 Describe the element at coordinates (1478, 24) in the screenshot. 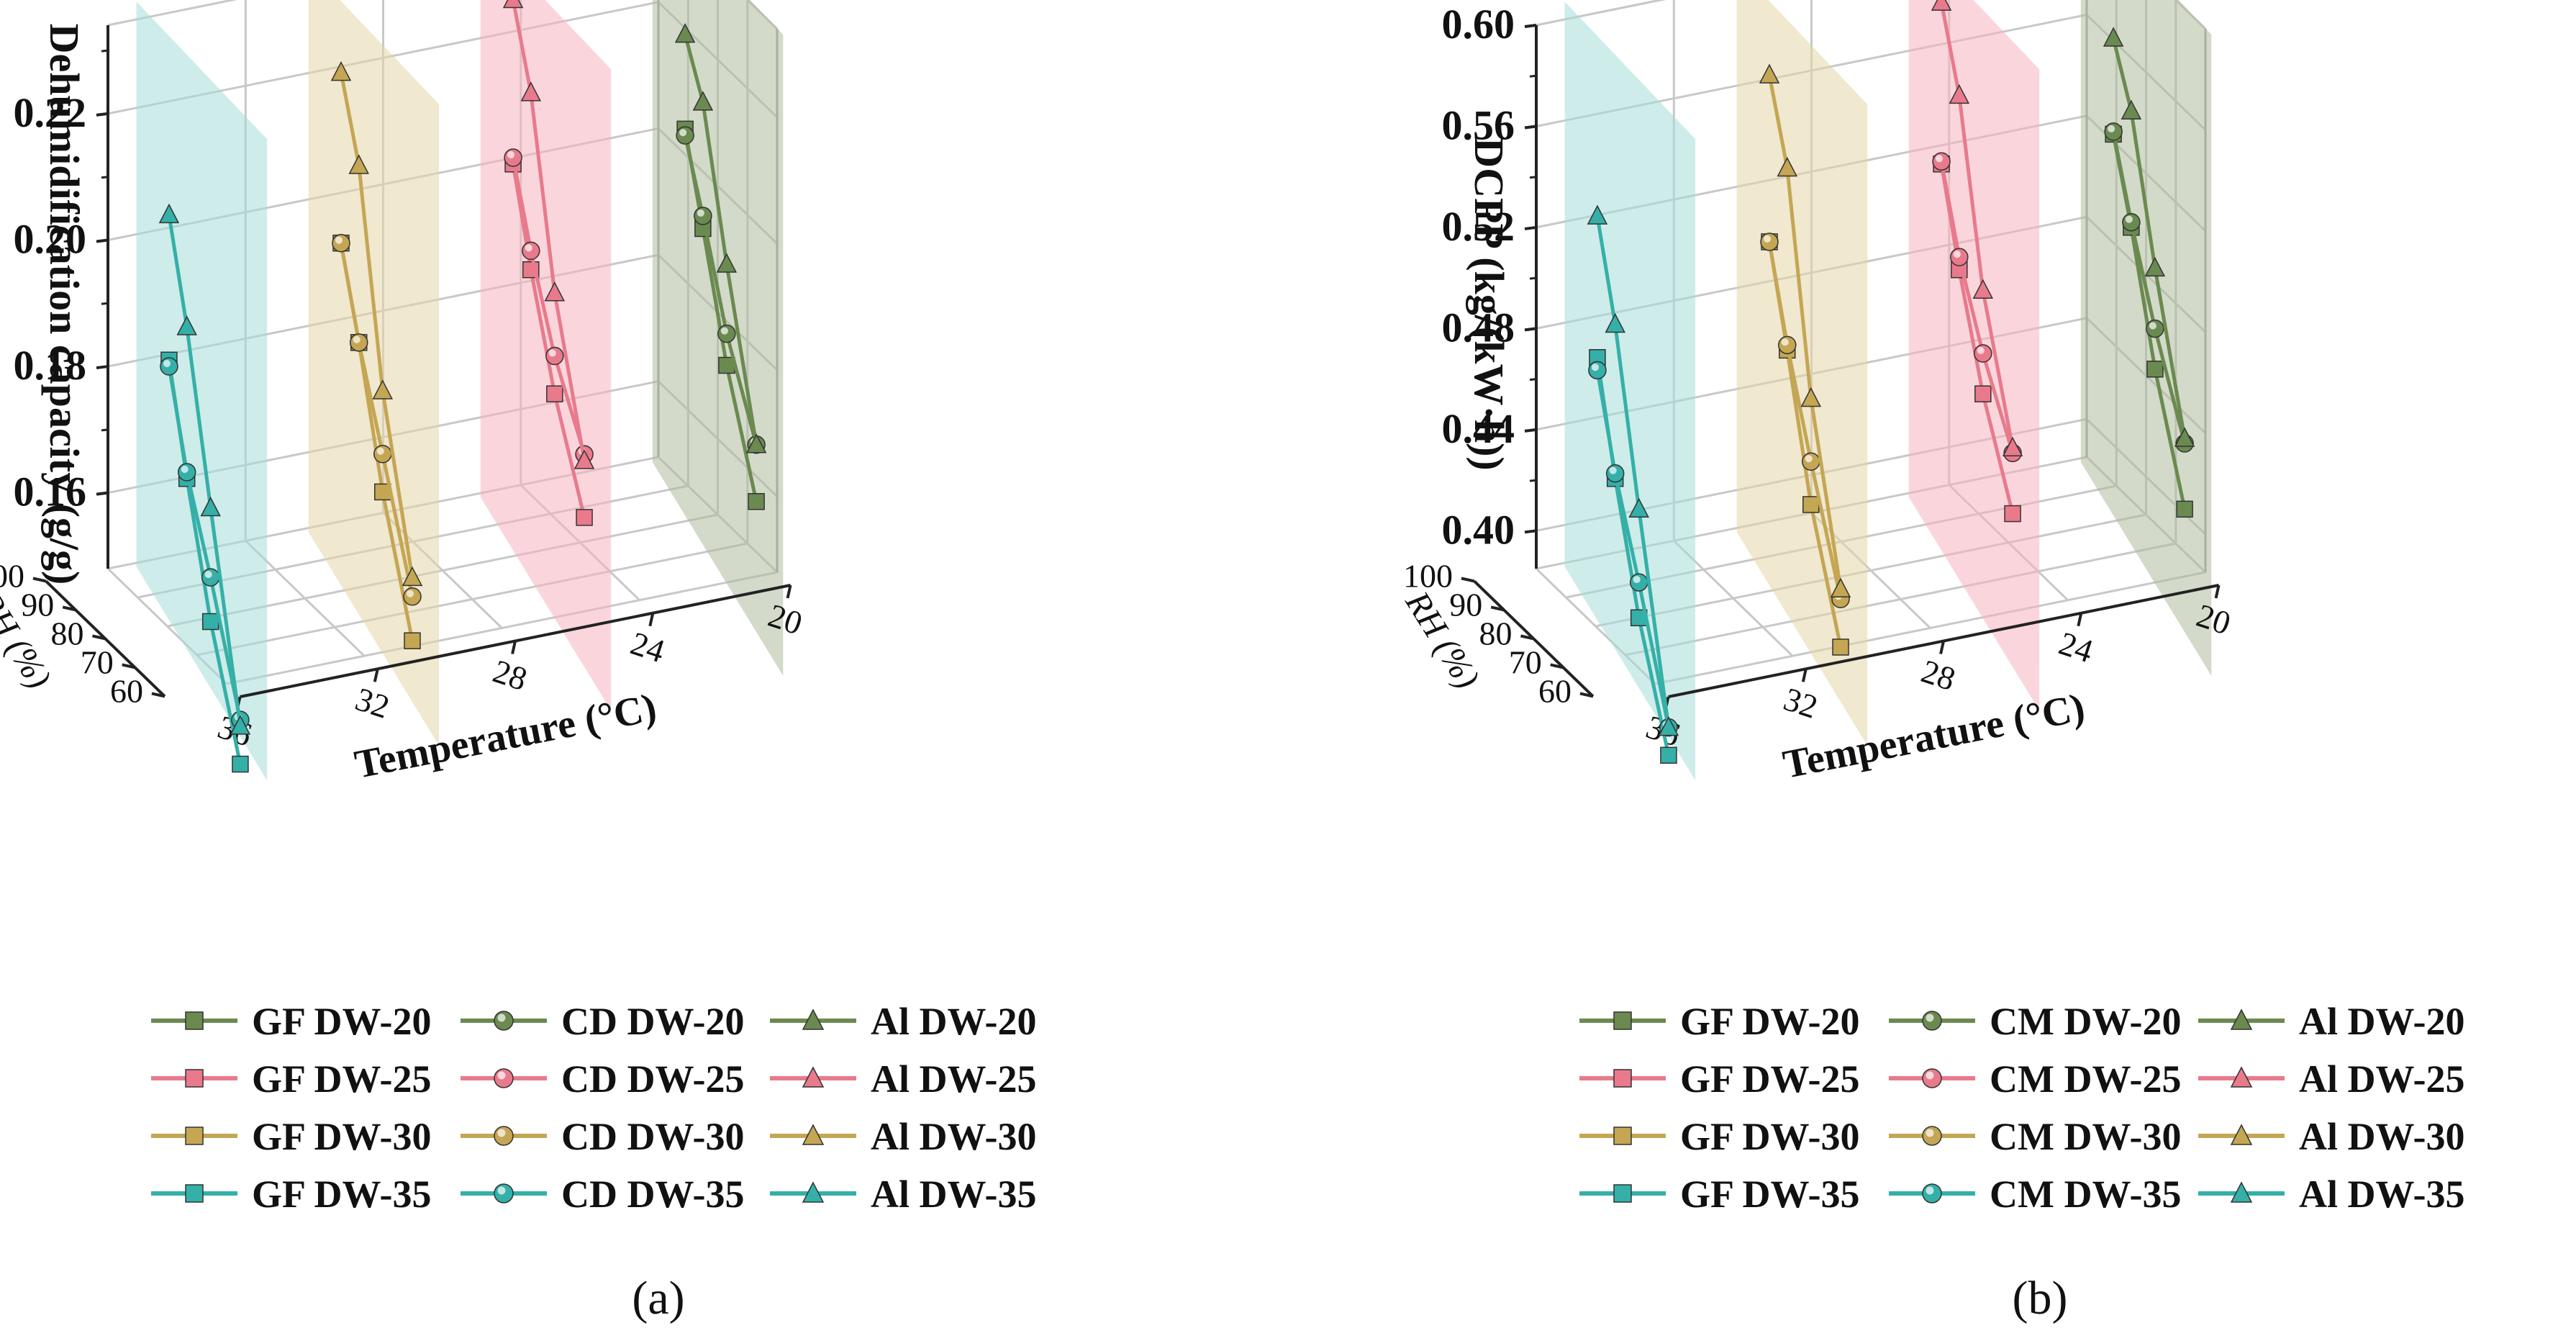

I see `z-tick-label: 0.60` at that location.